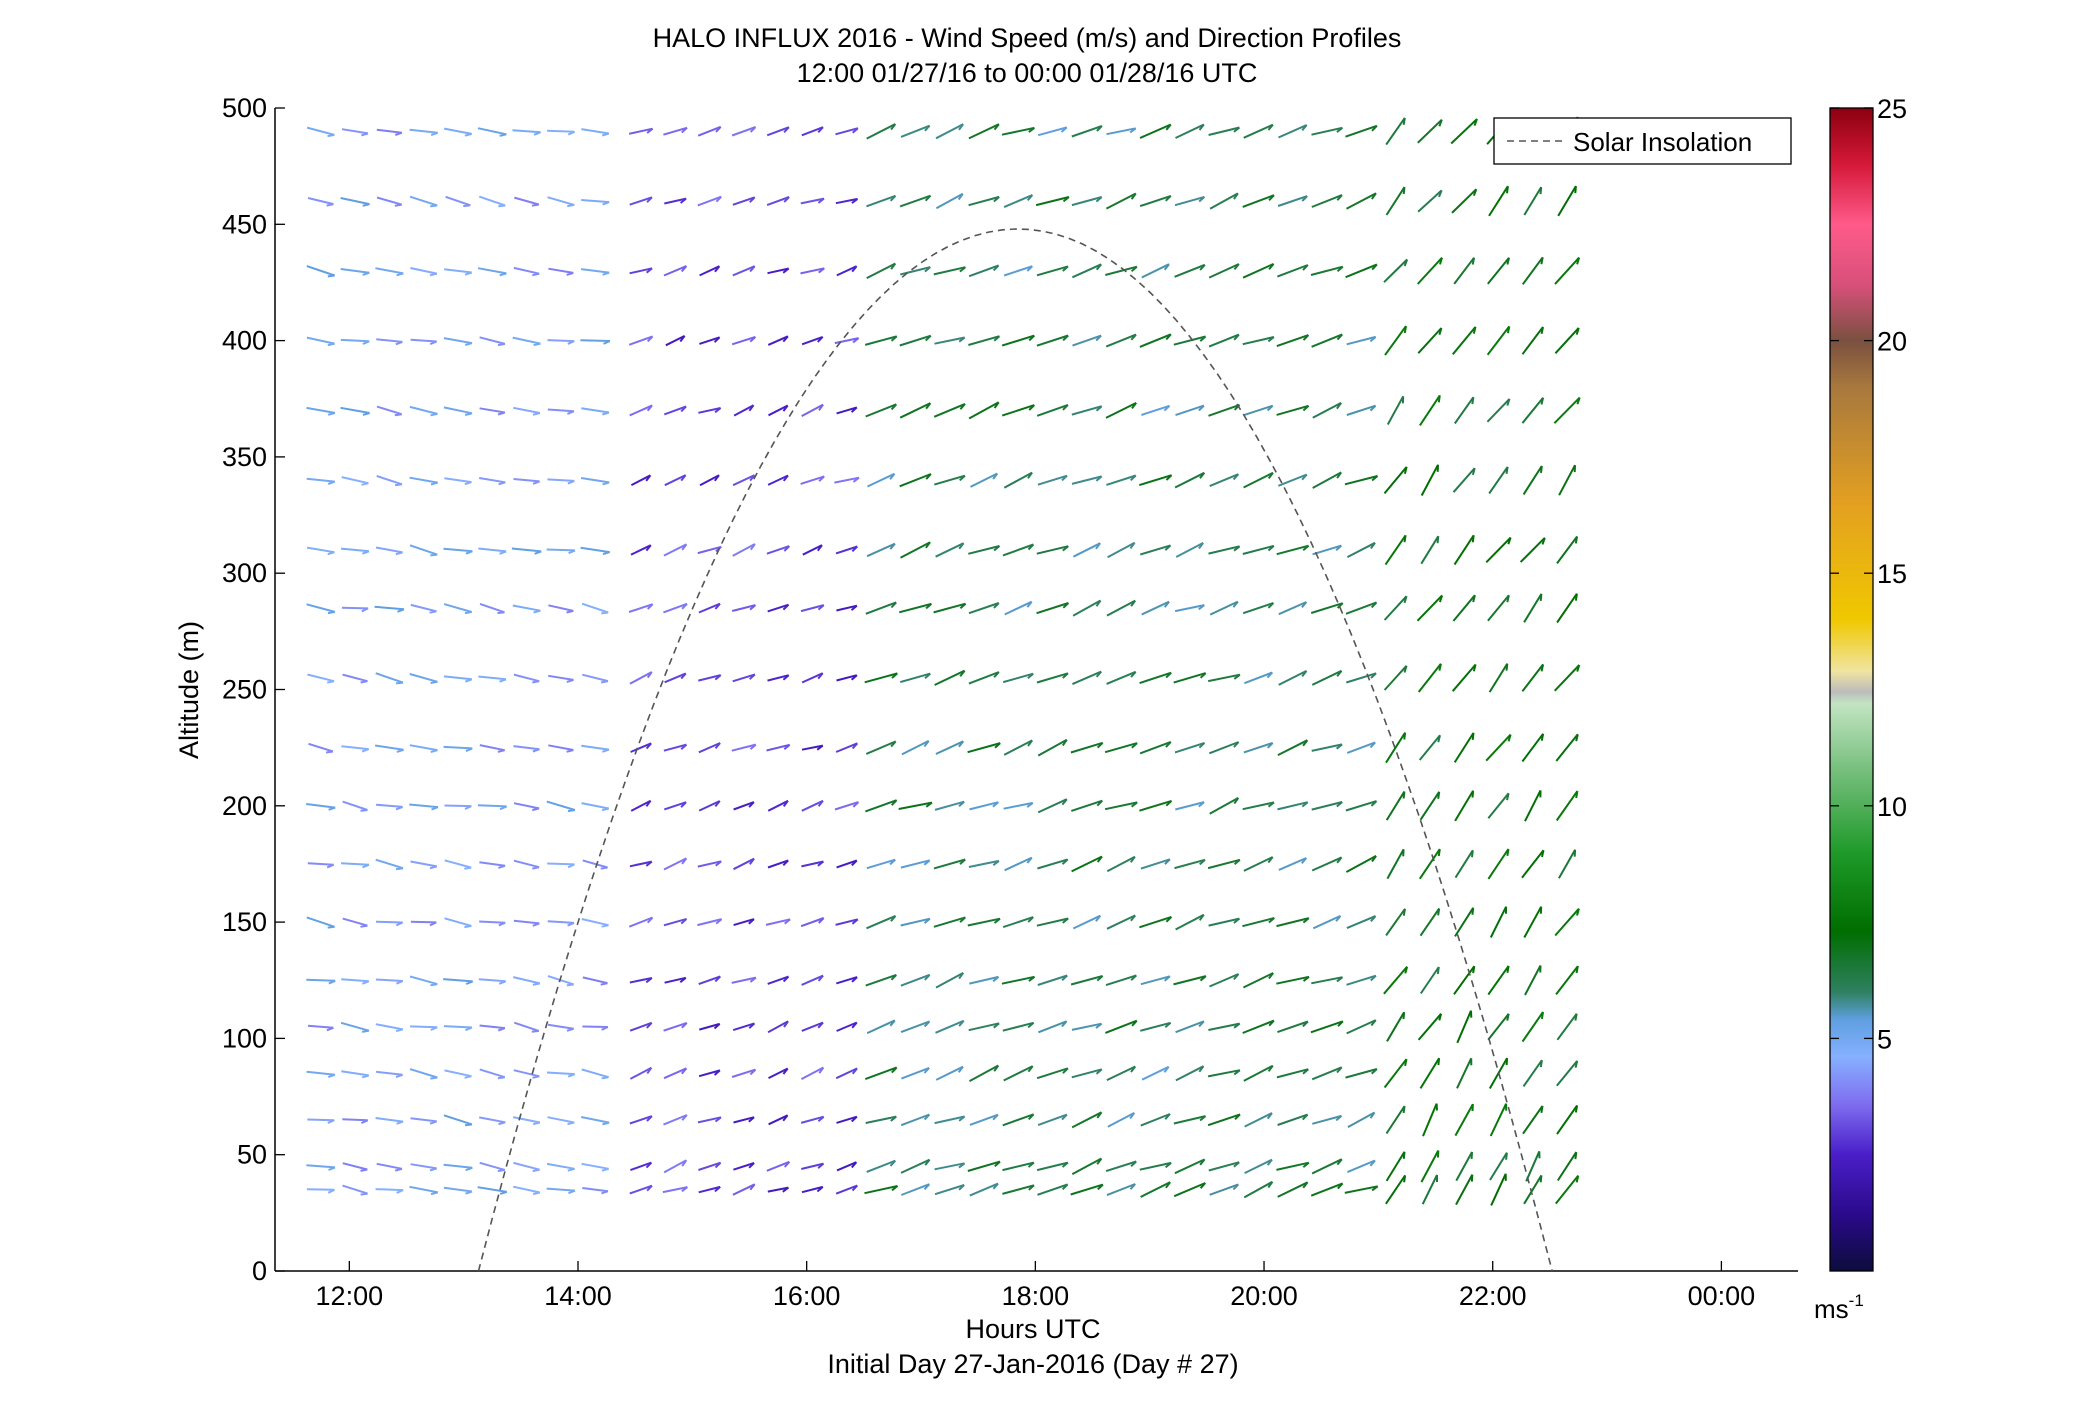  Describe the element at coordinates (244, 457) in the screenshot. I see `y-tick-label: 350` at that location.